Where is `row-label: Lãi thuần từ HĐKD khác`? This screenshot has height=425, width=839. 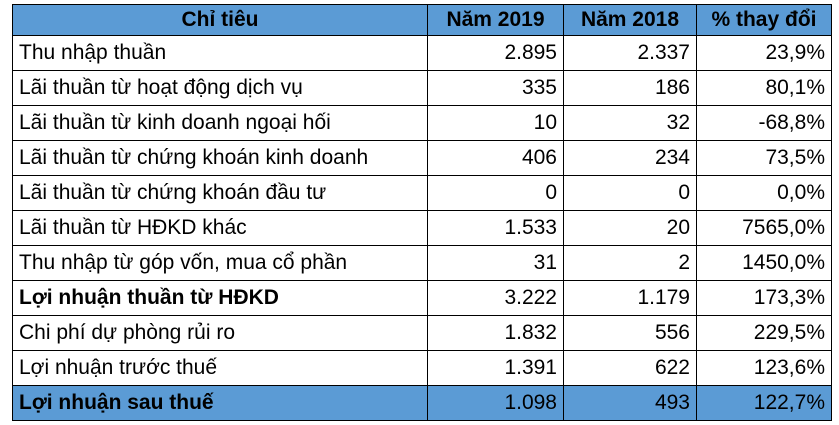
row-label: Lãi thuần từ HĐKD khác is located at coordinates (220, 228).